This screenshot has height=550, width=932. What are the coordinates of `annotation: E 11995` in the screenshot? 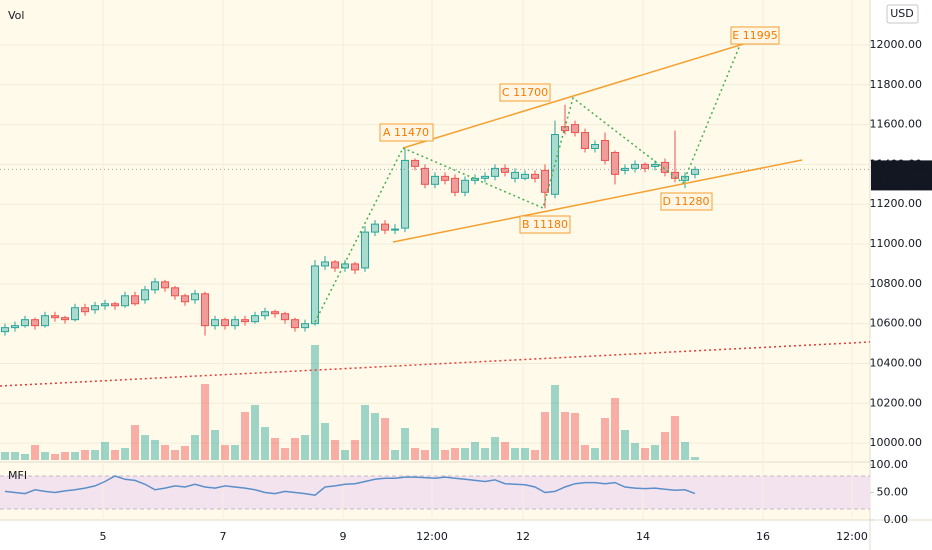 It's located at (754, 35).